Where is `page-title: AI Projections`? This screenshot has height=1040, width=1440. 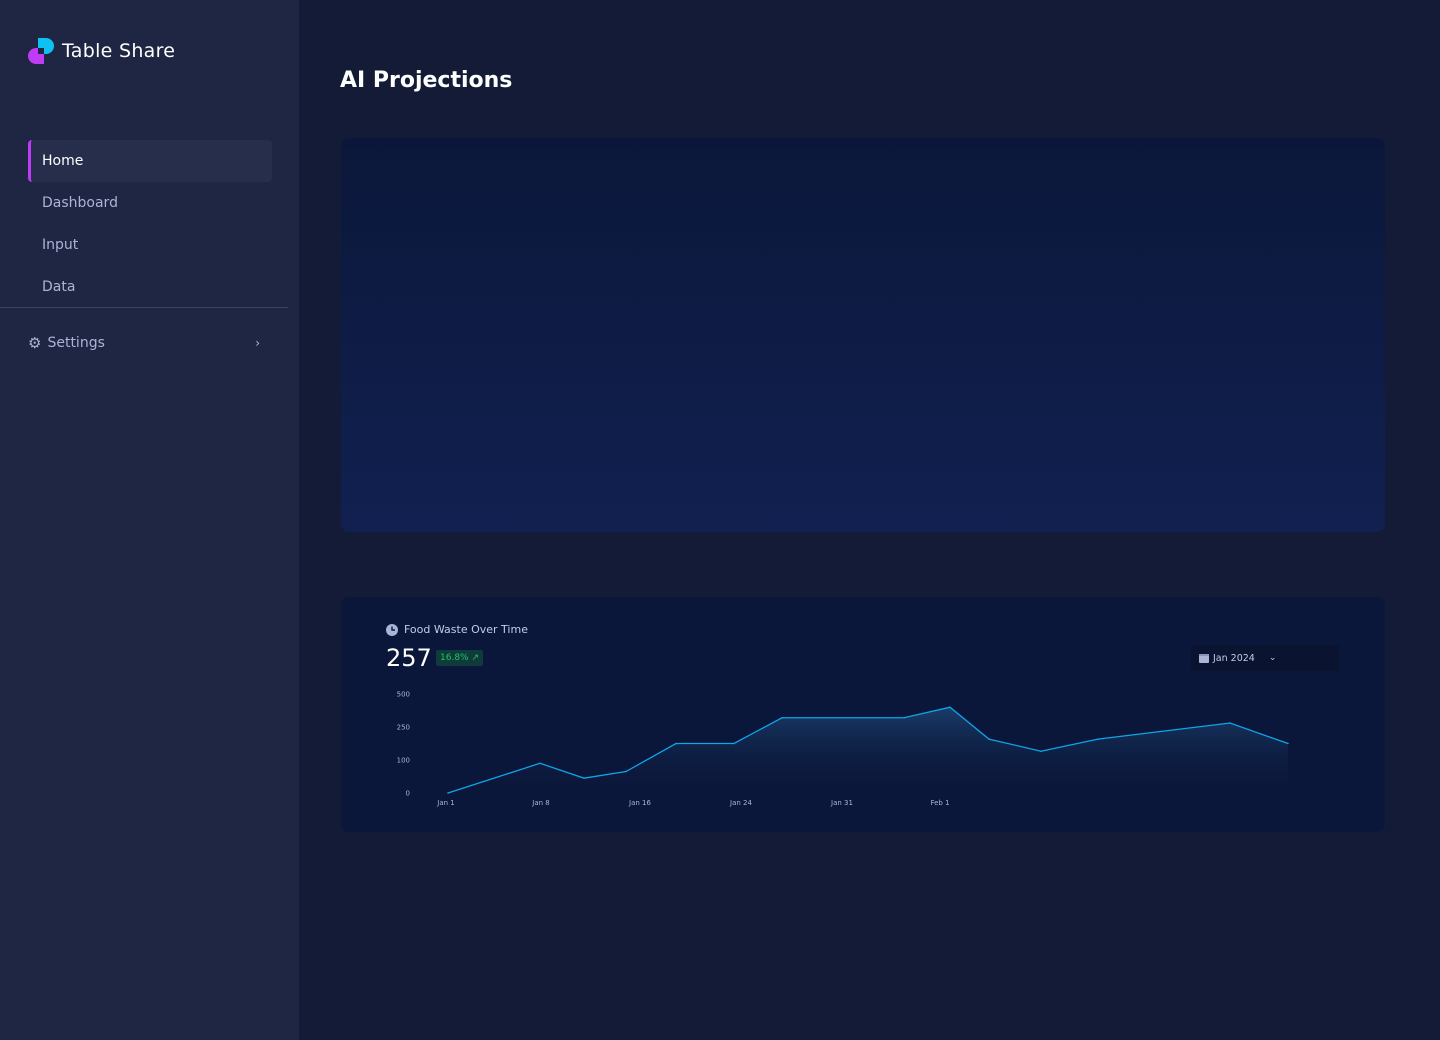 page-title: AI Projections is located at coordinates (426, 80).